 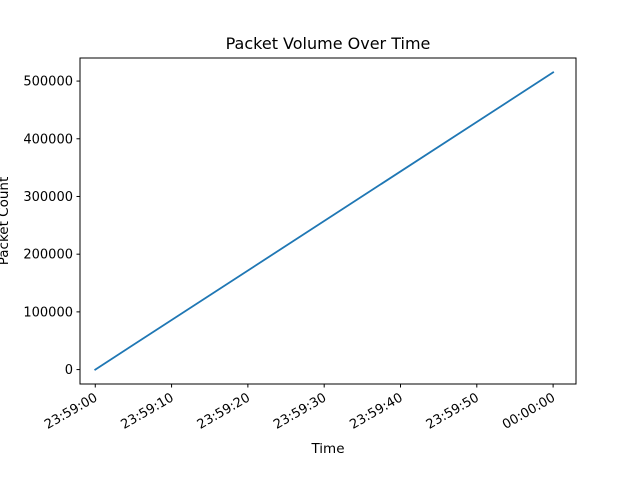 What do you see at coordinates (376, 411) in the screenshot?
I see `x-tick-label: 23:59:40` at bounding box center [376, 411].